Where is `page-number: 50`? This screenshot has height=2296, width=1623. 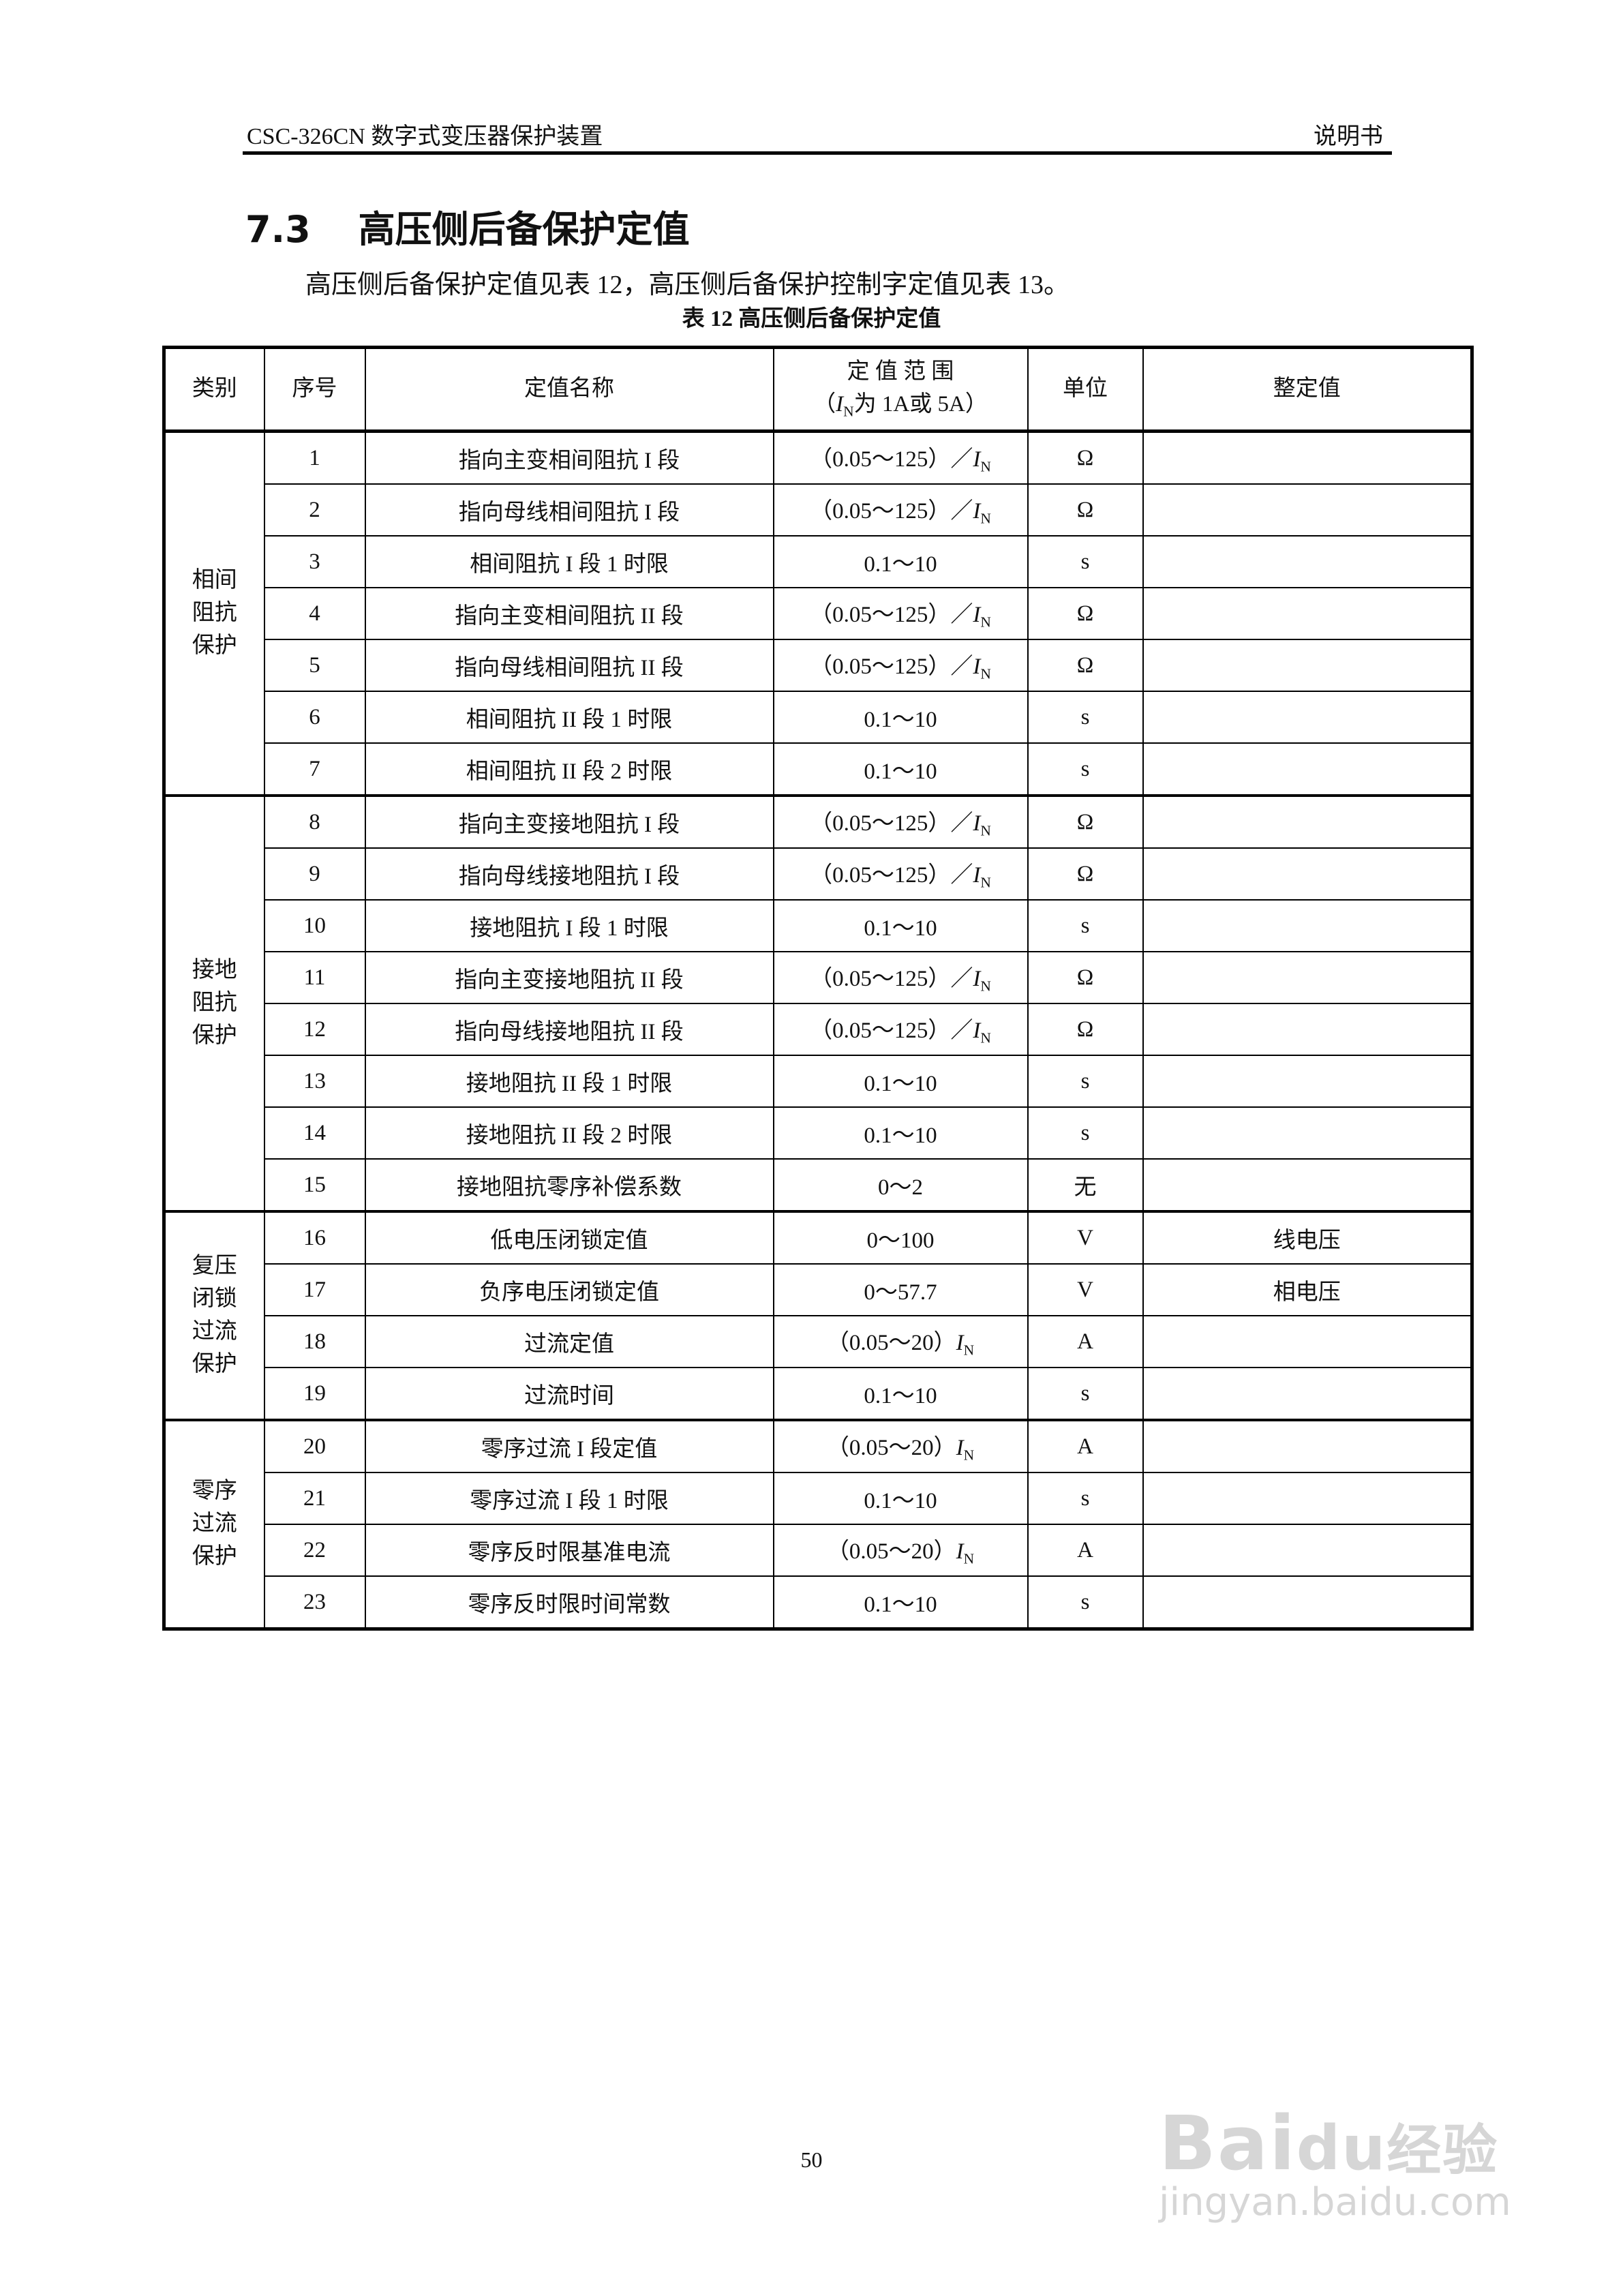
page-number: 50 is located at coordinates (811, 2159).